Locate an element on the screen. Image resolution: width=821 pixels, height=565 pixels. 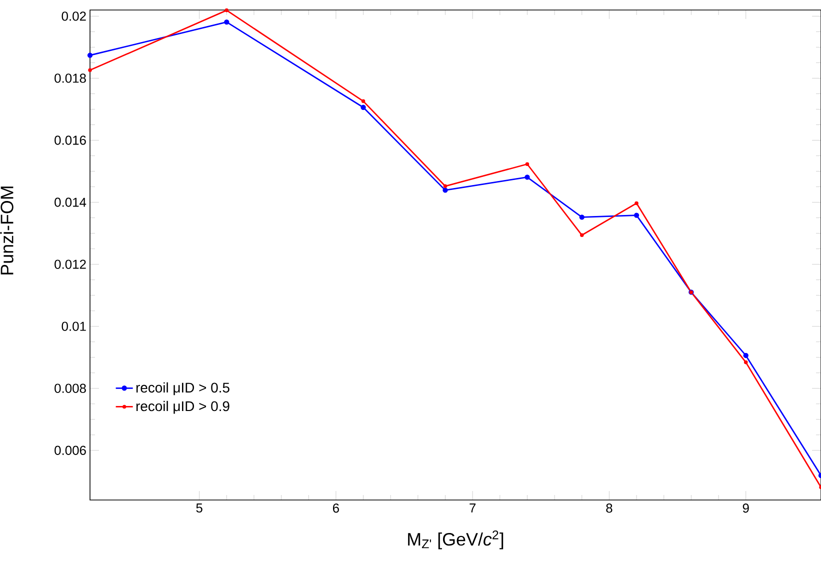
y-tick-label: 0.006 is located at coordinates (70, 450).